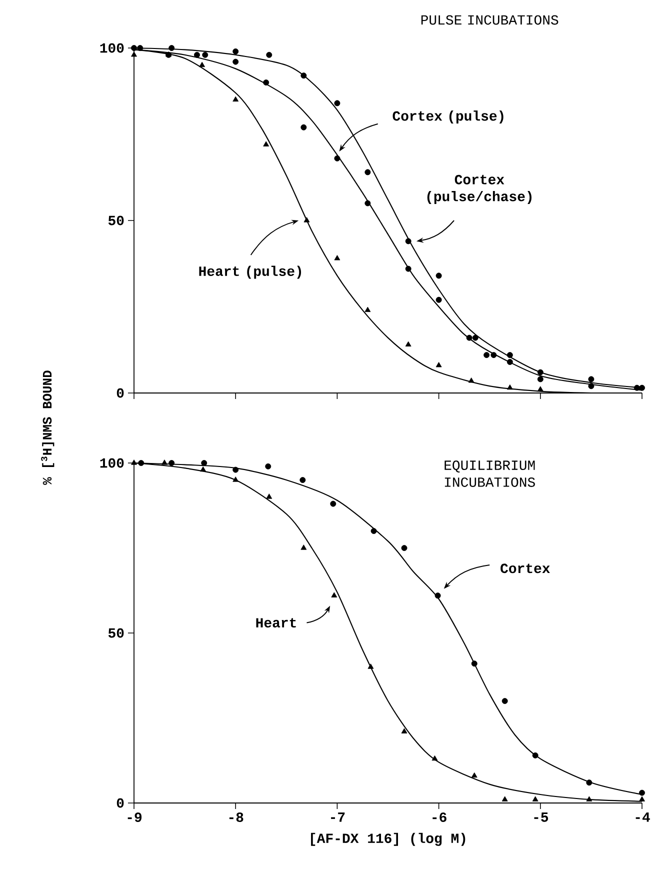 This screenshot has height=873, width=659. I want to click on chart-title: EQUILIBRIUM INCUBATIONS, so click(489, 473).